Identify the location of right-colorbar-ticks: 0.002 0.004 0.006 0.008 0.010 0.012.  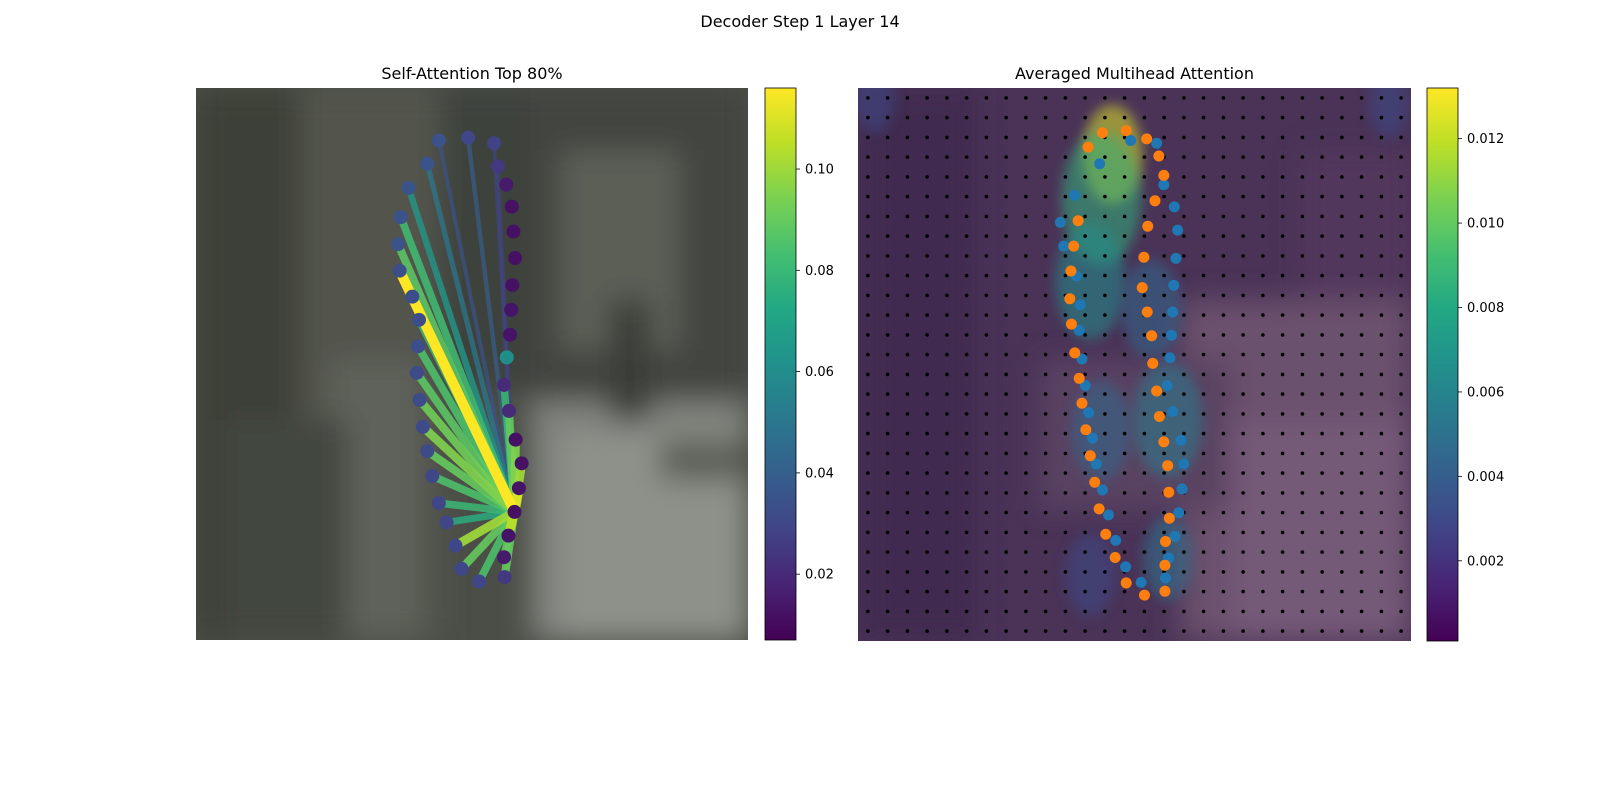
(1481, 350).